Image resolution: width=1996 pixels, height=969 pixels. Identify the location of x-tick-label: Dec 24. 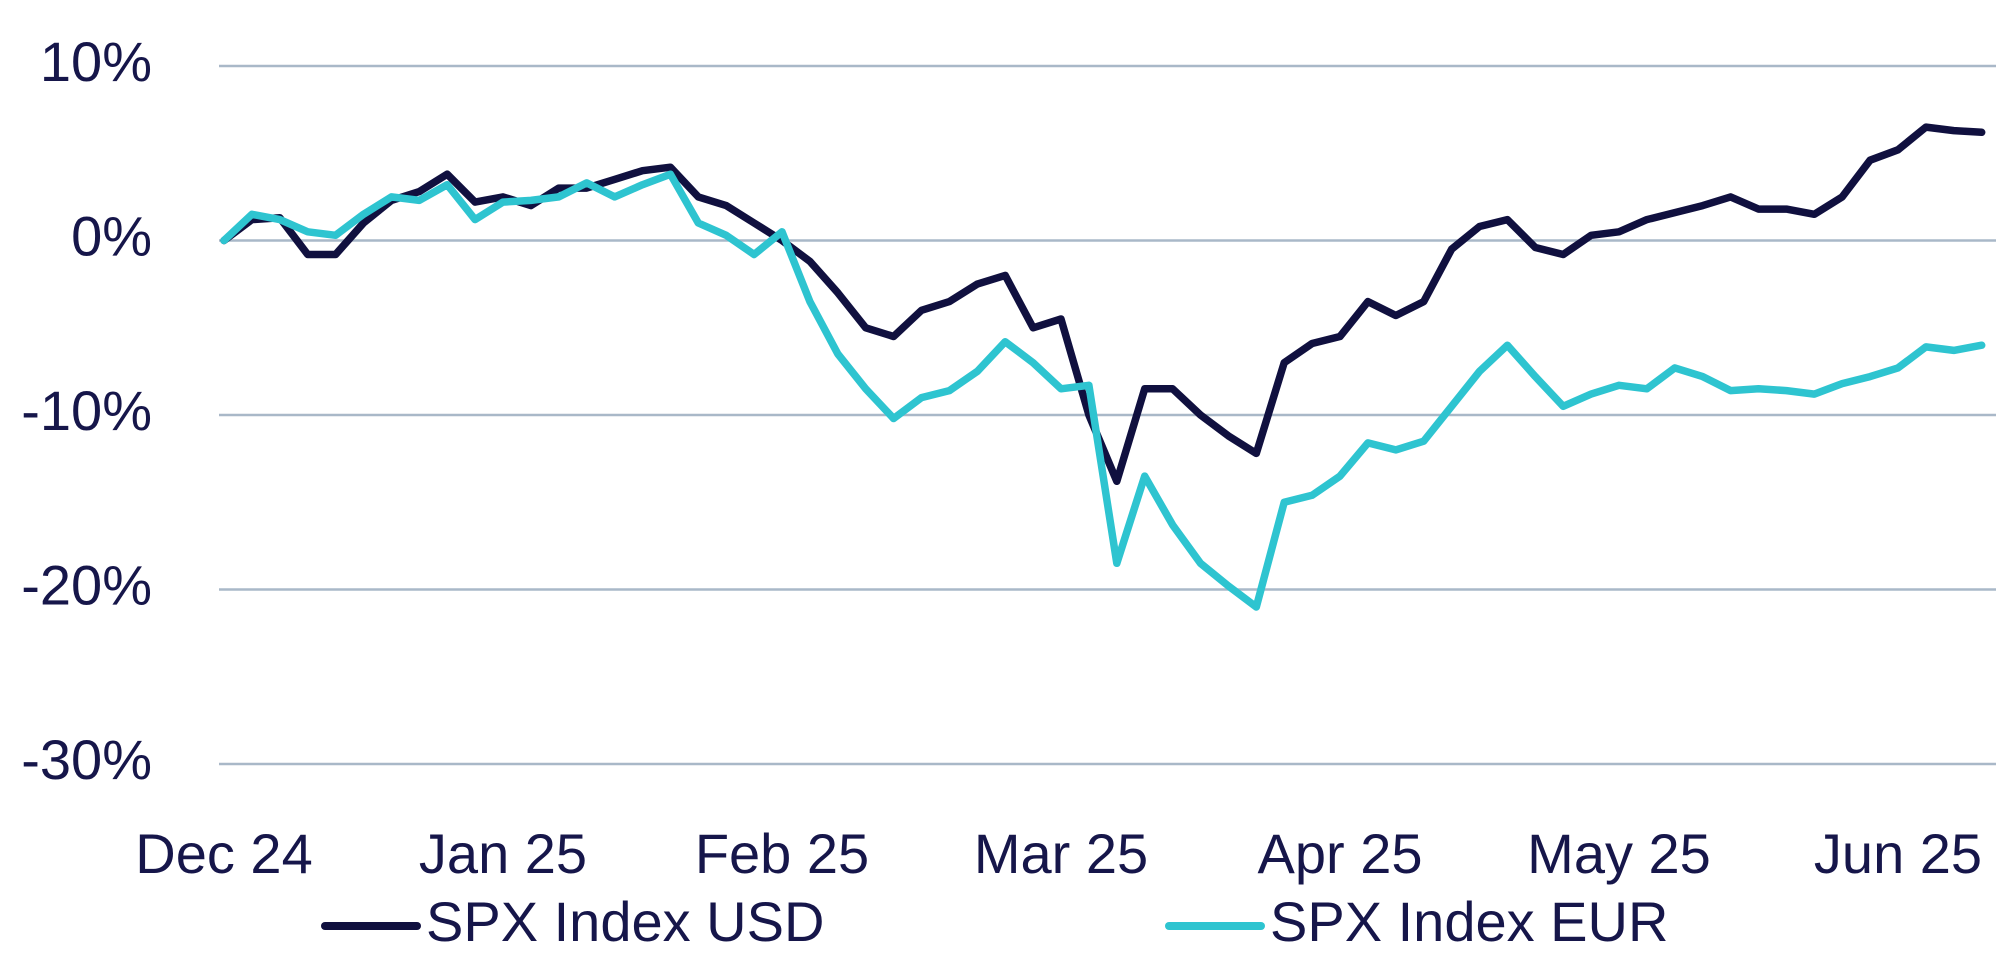
(223, 853).